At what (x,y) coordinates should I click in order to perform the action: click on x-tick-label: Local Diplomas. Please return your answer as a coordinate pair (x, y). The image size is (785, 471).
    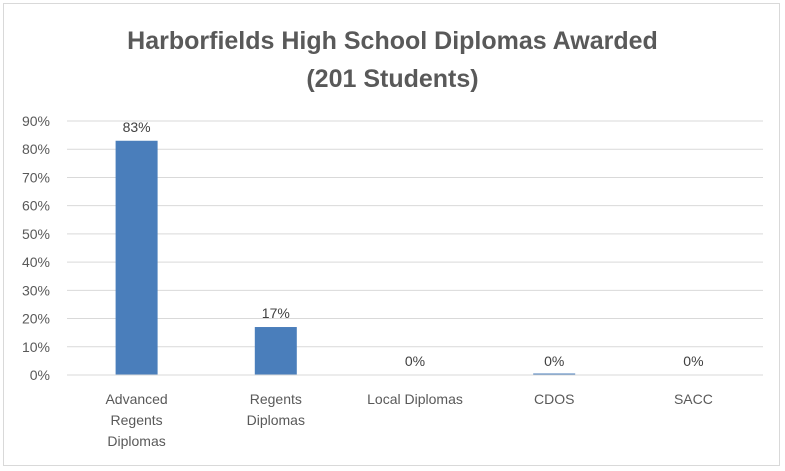
    Looking at the image, I should click on (415, 399).